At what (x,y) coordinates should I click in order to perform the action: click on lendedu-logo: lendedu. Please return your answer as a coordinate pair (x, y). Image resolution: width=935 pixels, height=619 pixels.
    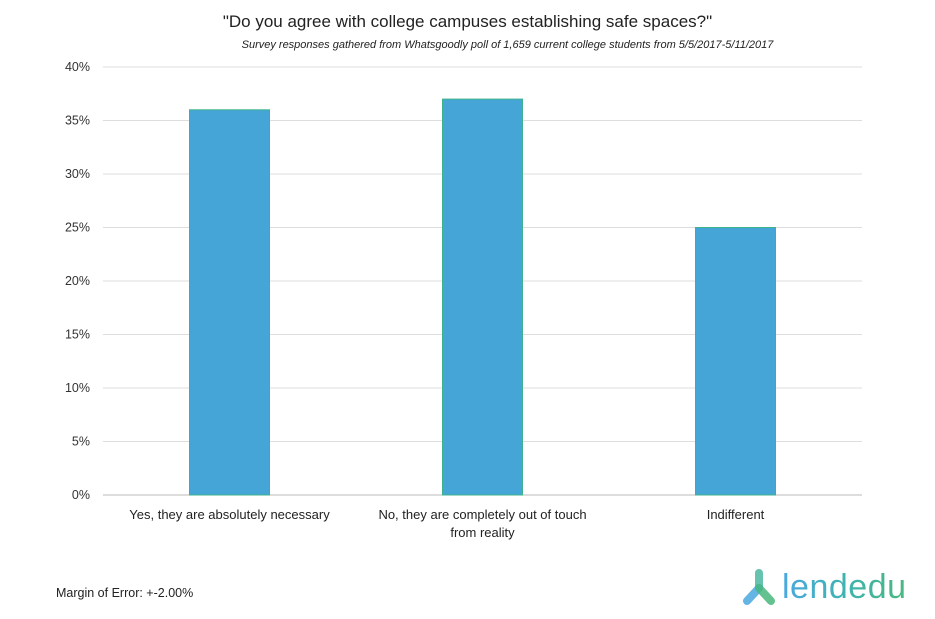
    Looking at the image, I should click on (824, 587).